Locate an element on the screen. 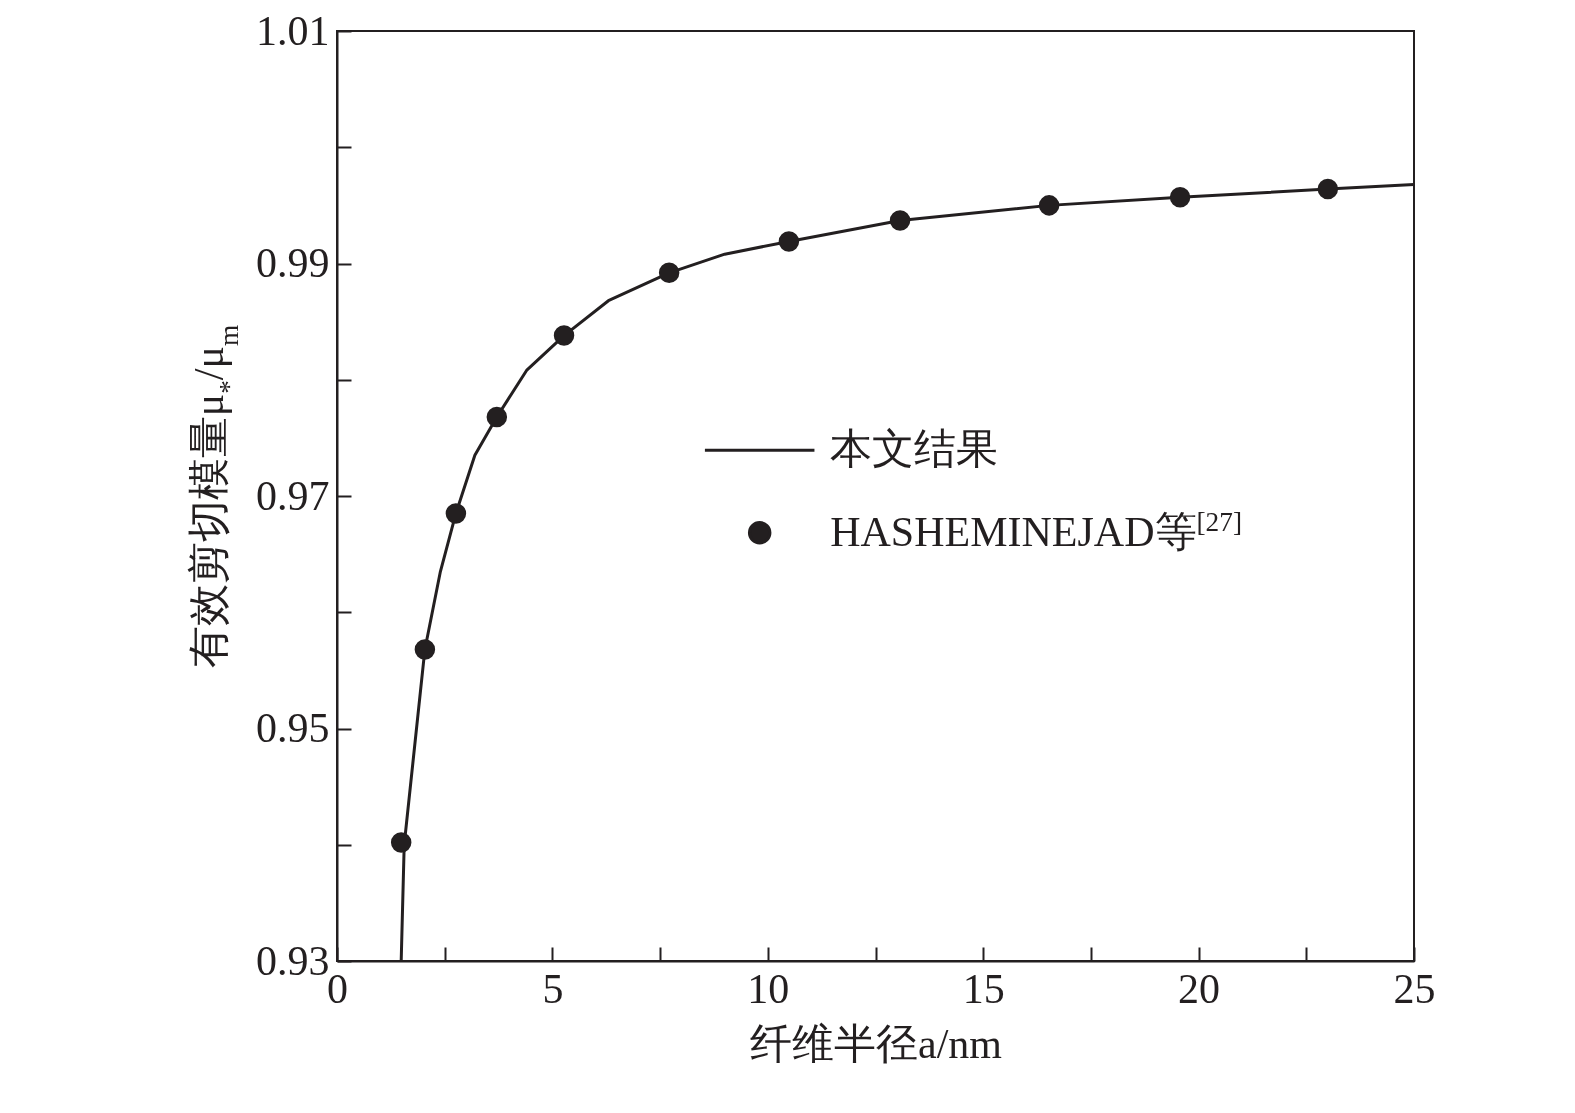  y-tick-label: 0.97 is located at coordinates (293, 495).